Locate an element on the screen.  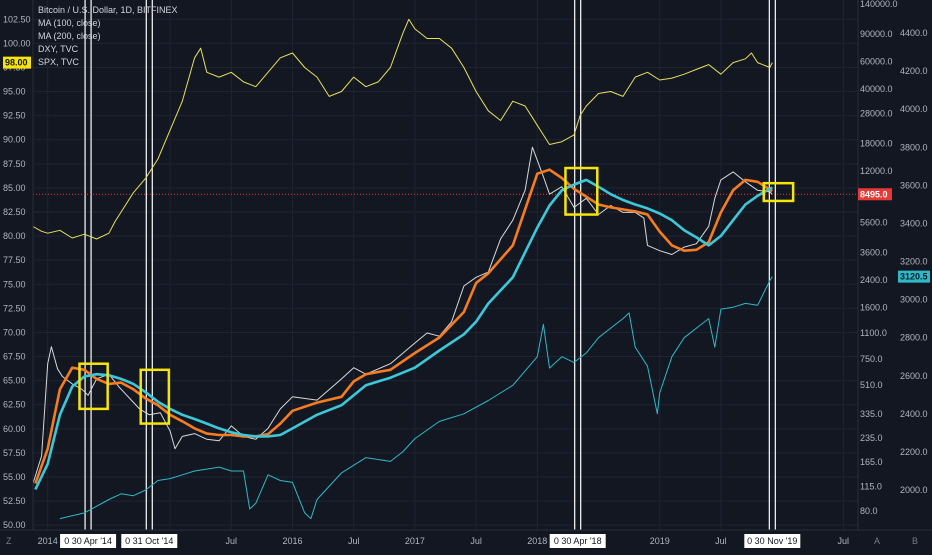
spx-tick-label: 3200.0 is located at coordinates (914, 262).